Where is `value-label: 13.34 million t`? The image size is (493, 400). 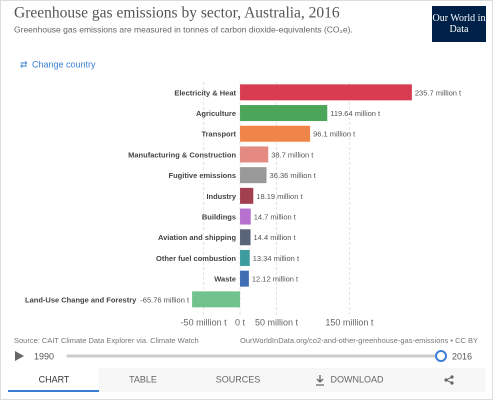
value-label: 13.34 million t is located at coordinates (276, 258).